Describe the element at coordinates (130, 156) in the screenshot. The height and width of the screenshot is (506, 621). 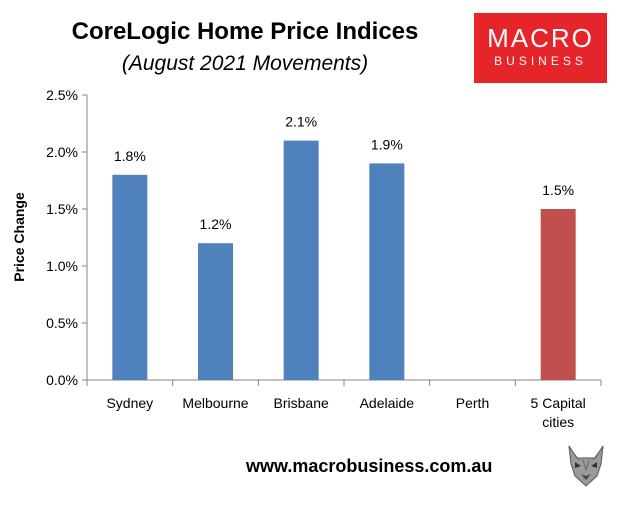
I see `data-label: 1.8%` at that location.